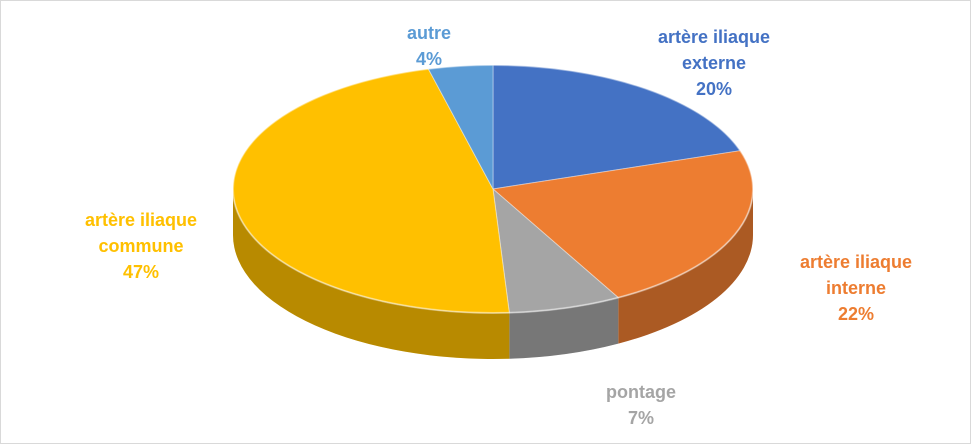 This screenshot has height=444, width=971. What do you see at coordinates (141, 233) in the screenshot?
I see `category-label: artère iliaque commune` at bounding box center [141, 233].